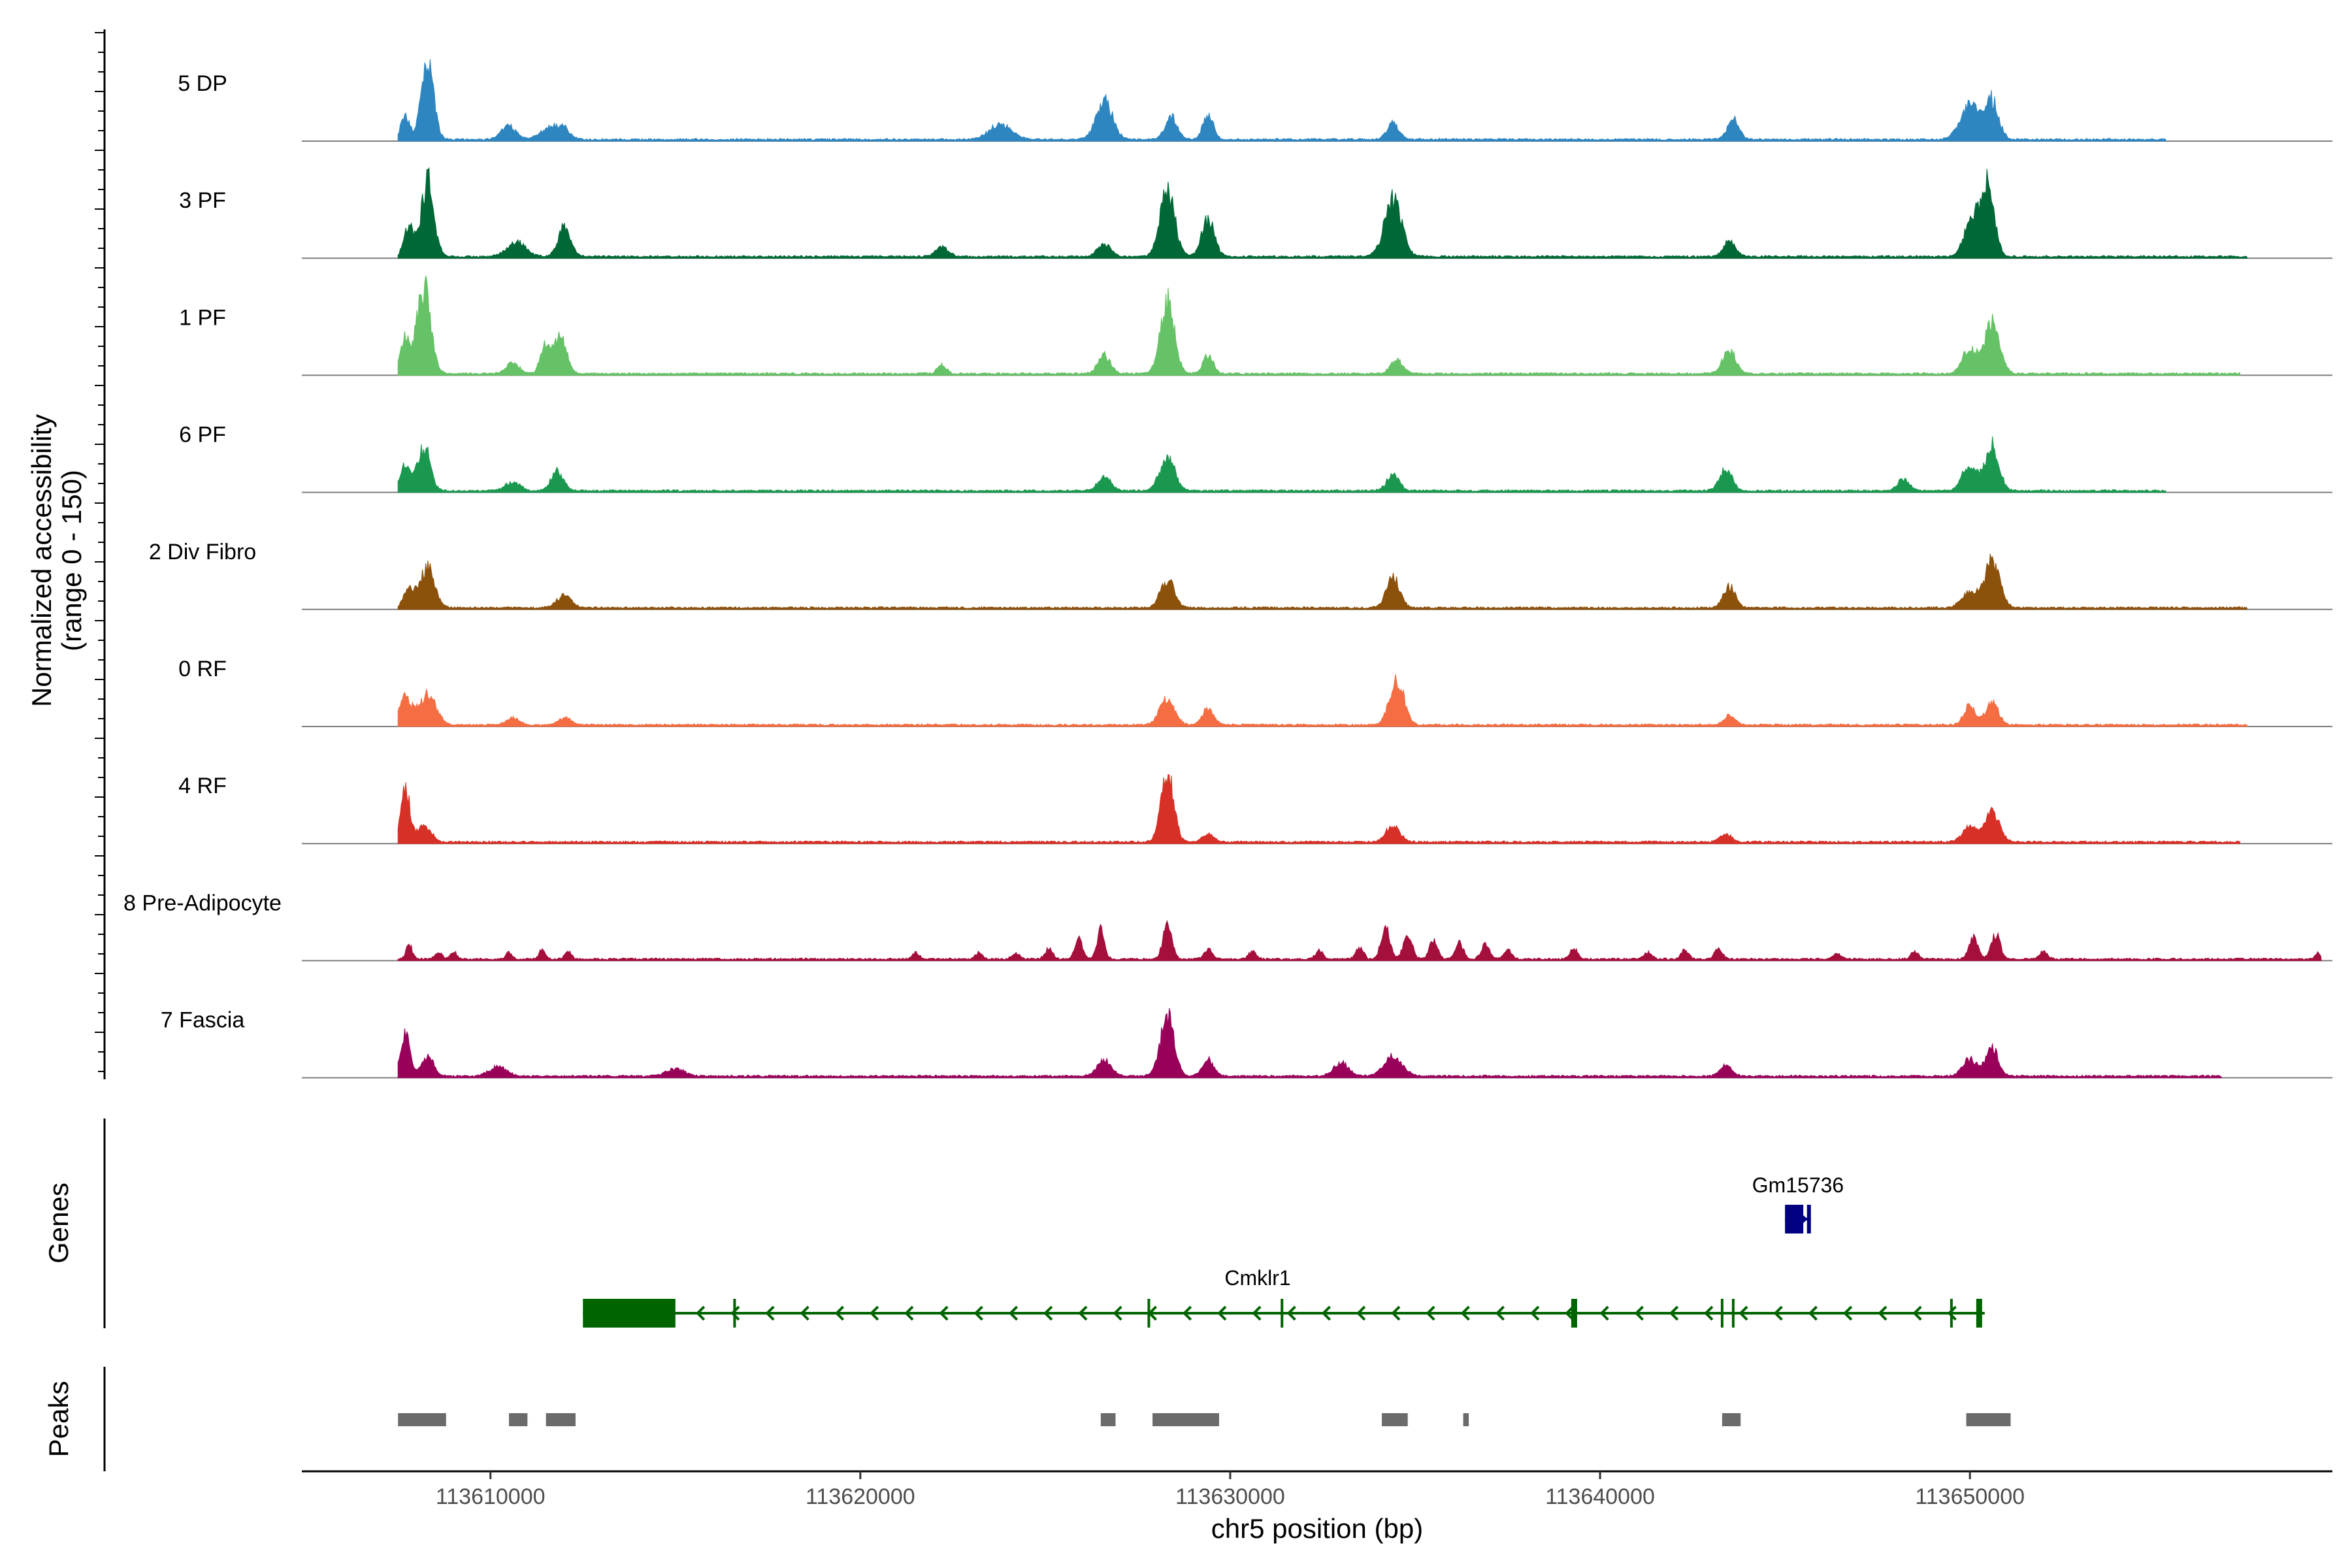  Describe the element at coordinates (202, 317) in the screenshot. I see `track-label: 1 PF` at that location.